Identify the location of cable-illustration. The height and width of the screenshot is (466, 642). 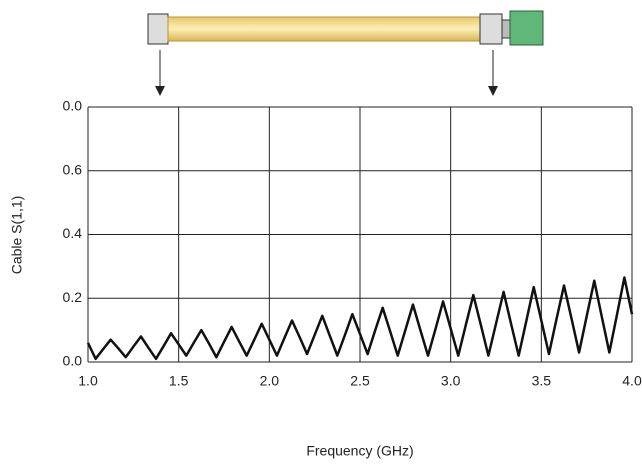
(345, 53).